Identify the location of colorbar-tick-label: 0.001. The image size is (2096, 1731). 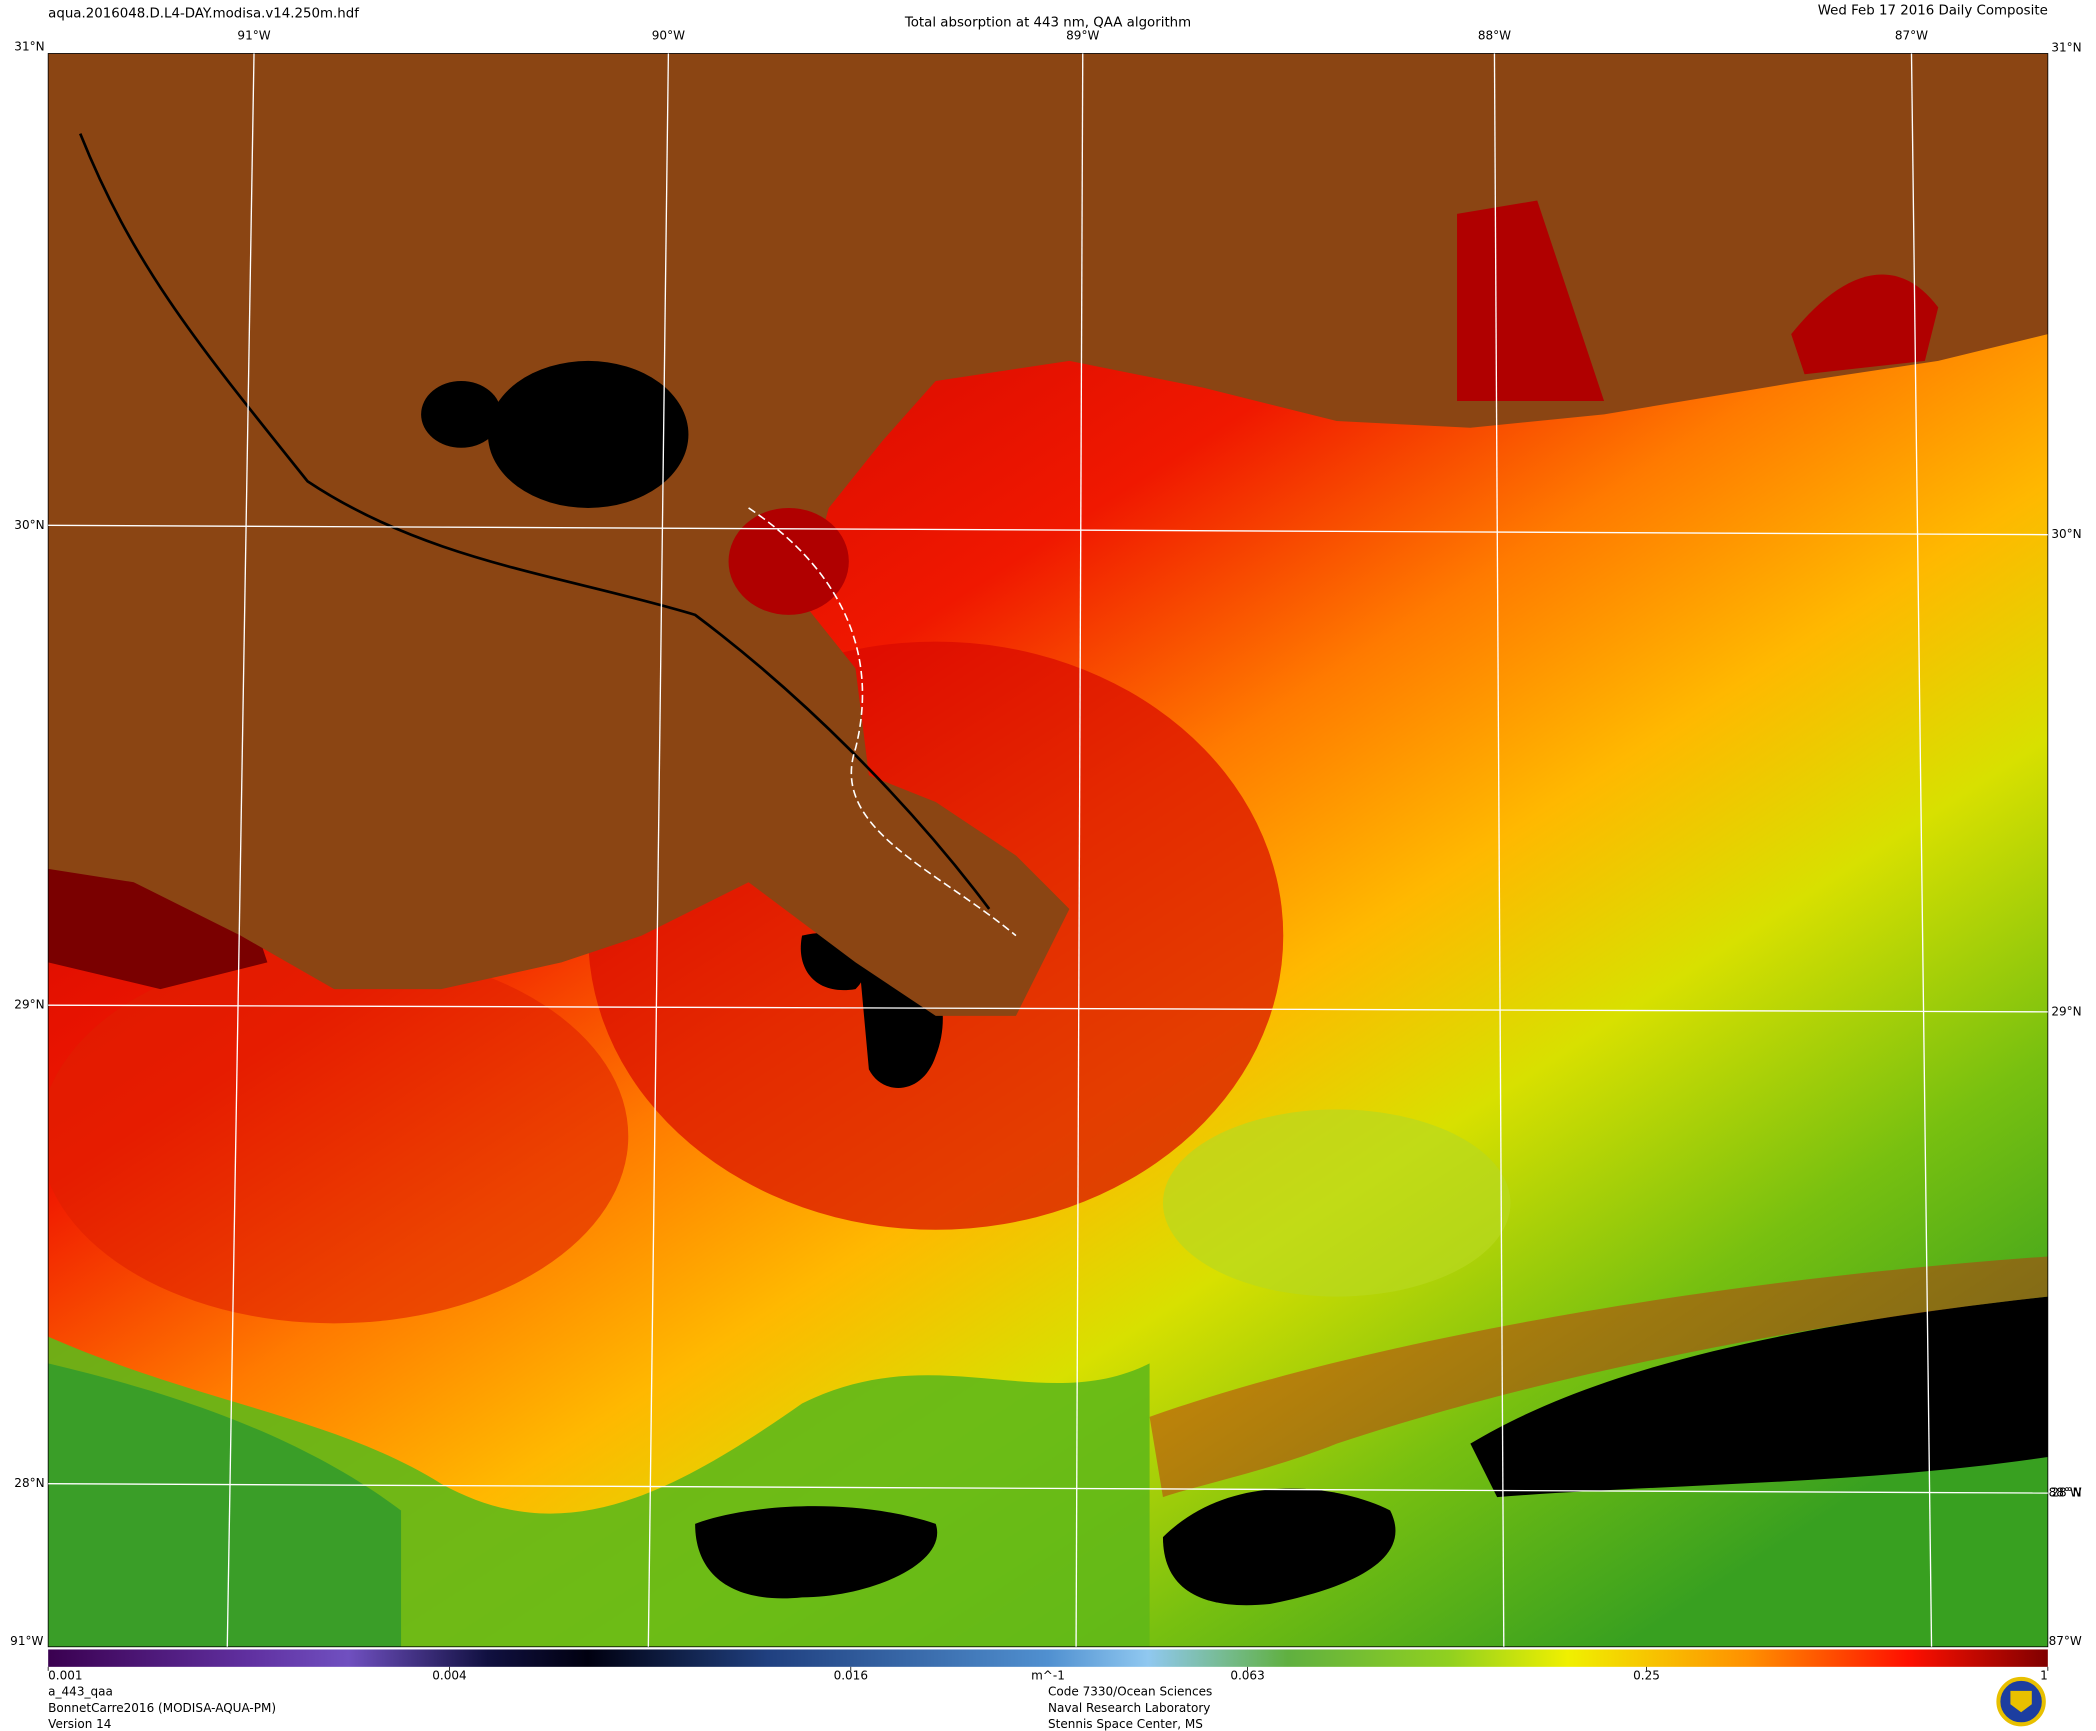
(65, 1676).